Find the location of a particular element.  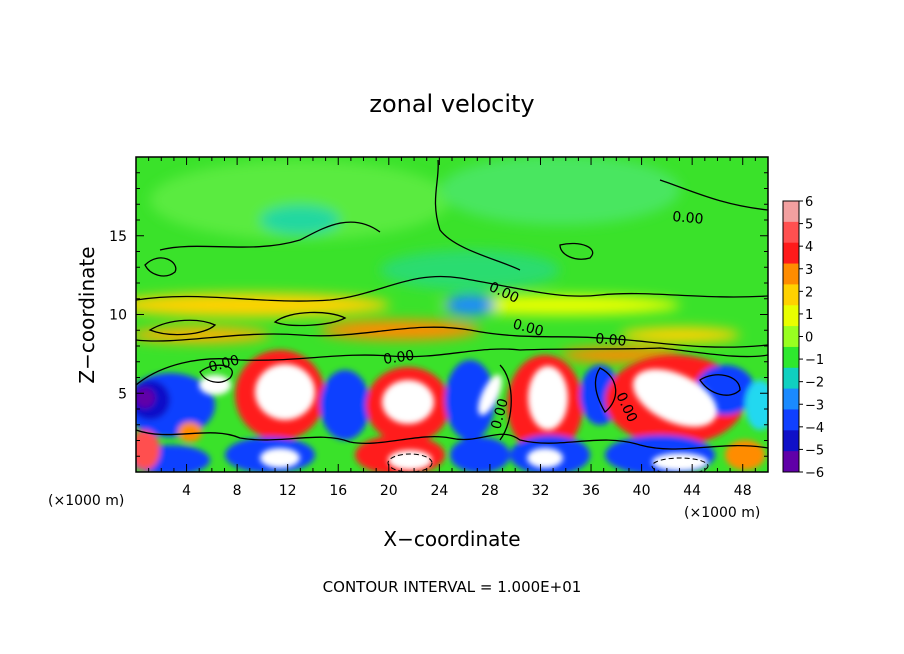

colorbar-tick-label: −6 is located at coordinates (814, 473).